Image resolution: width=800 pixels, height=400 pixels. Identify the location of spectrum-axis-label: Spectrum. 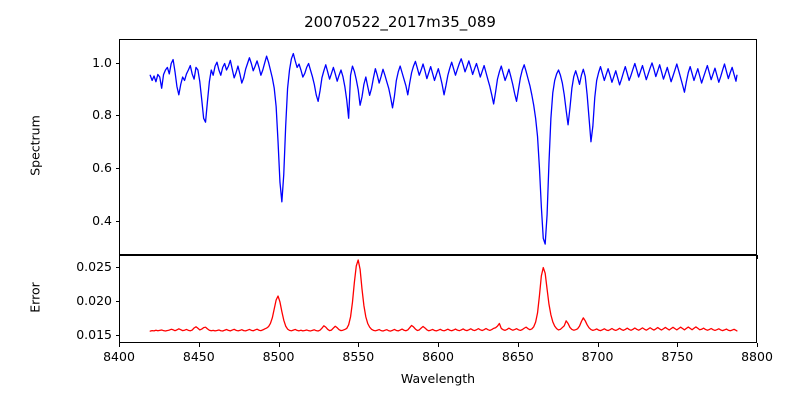
(35, 145).